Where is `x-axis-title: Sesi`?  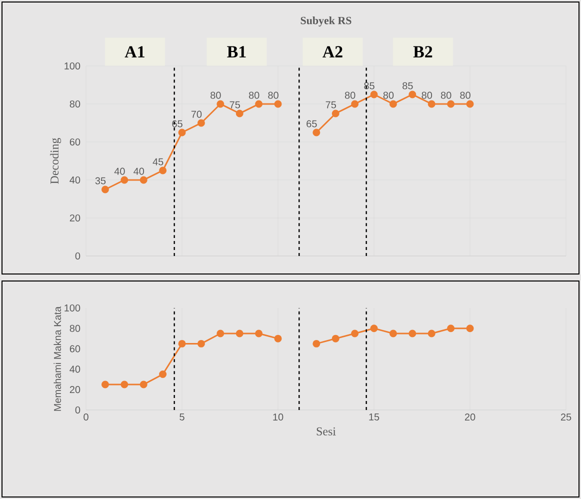 x-axis-title: Sesi is located at coordinates (326, 431).